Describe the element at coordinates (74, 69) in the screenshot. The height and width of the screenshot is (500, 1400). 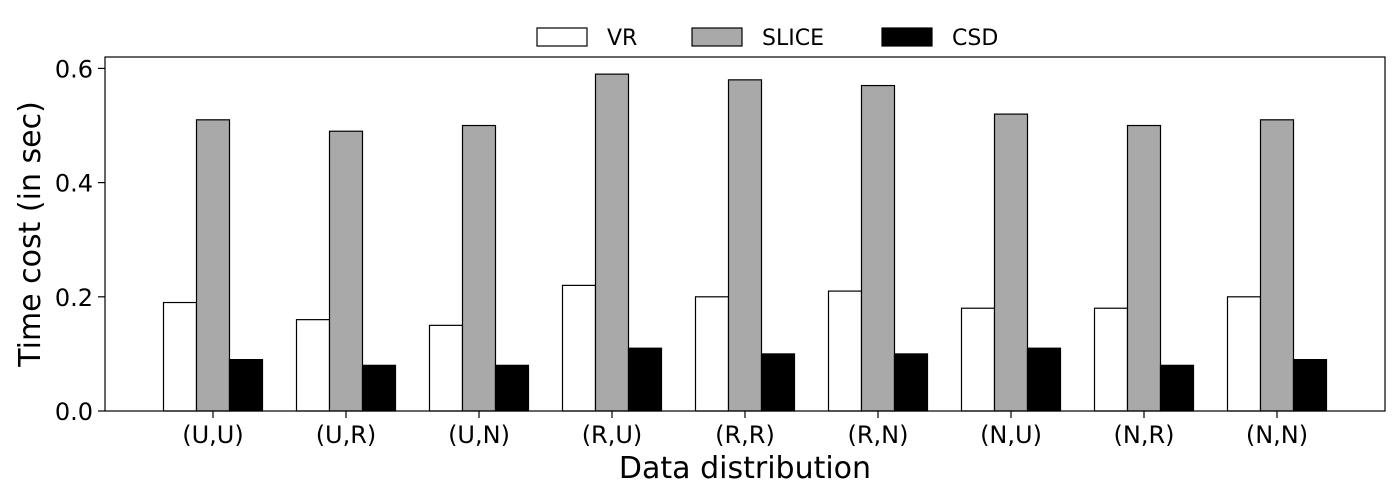
I see `y-tick-label: 0.6` at that location.